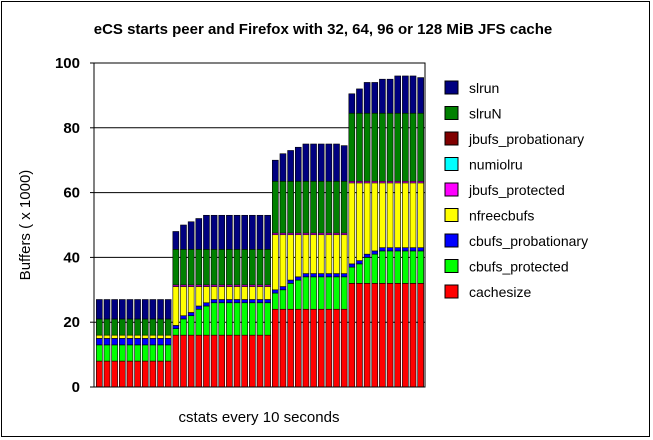 The image size is (653, 440). I want to click on y-tick-label: 20, so click(71, 322).